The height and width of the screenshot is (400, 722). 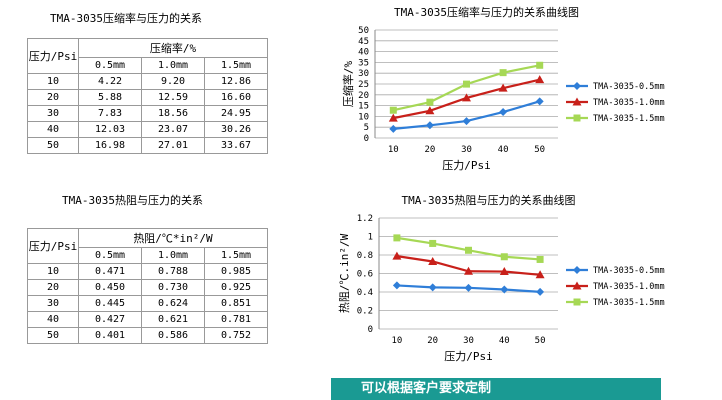 What do you see at coordinates (629, 287) in the screenshot?
I see `legend-label: TMA-3035-1.0mm` at bounding box center [629, 287].